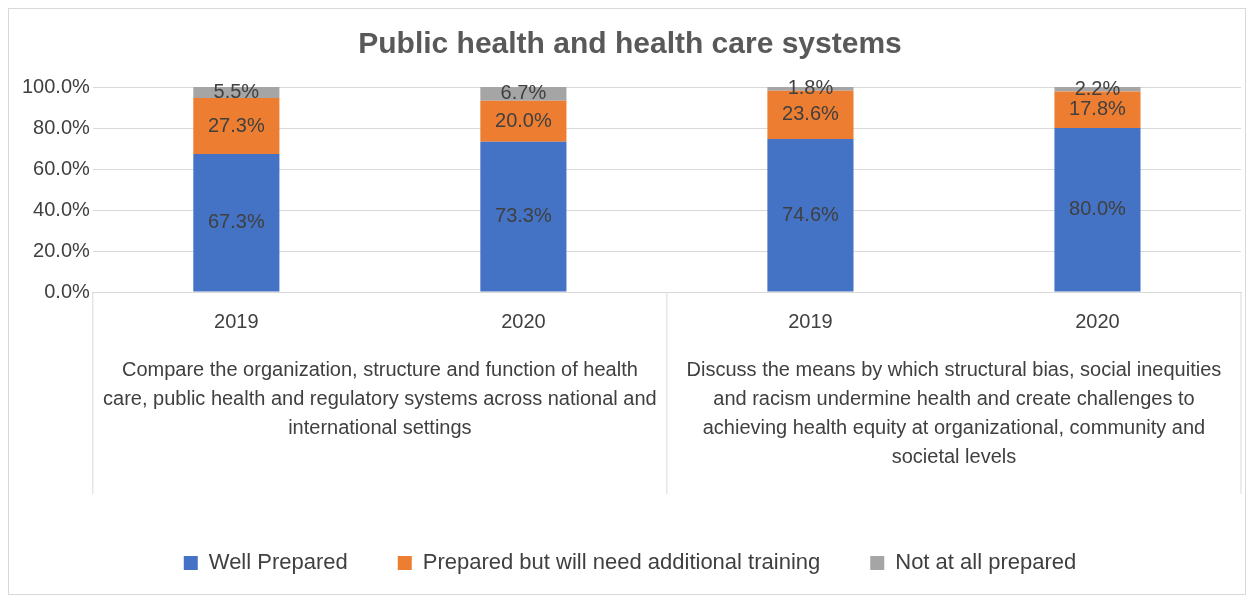 The height and width of the screenshot is (603, 1254). I want to click on data-label: 80.0%, so click(1098, 208).